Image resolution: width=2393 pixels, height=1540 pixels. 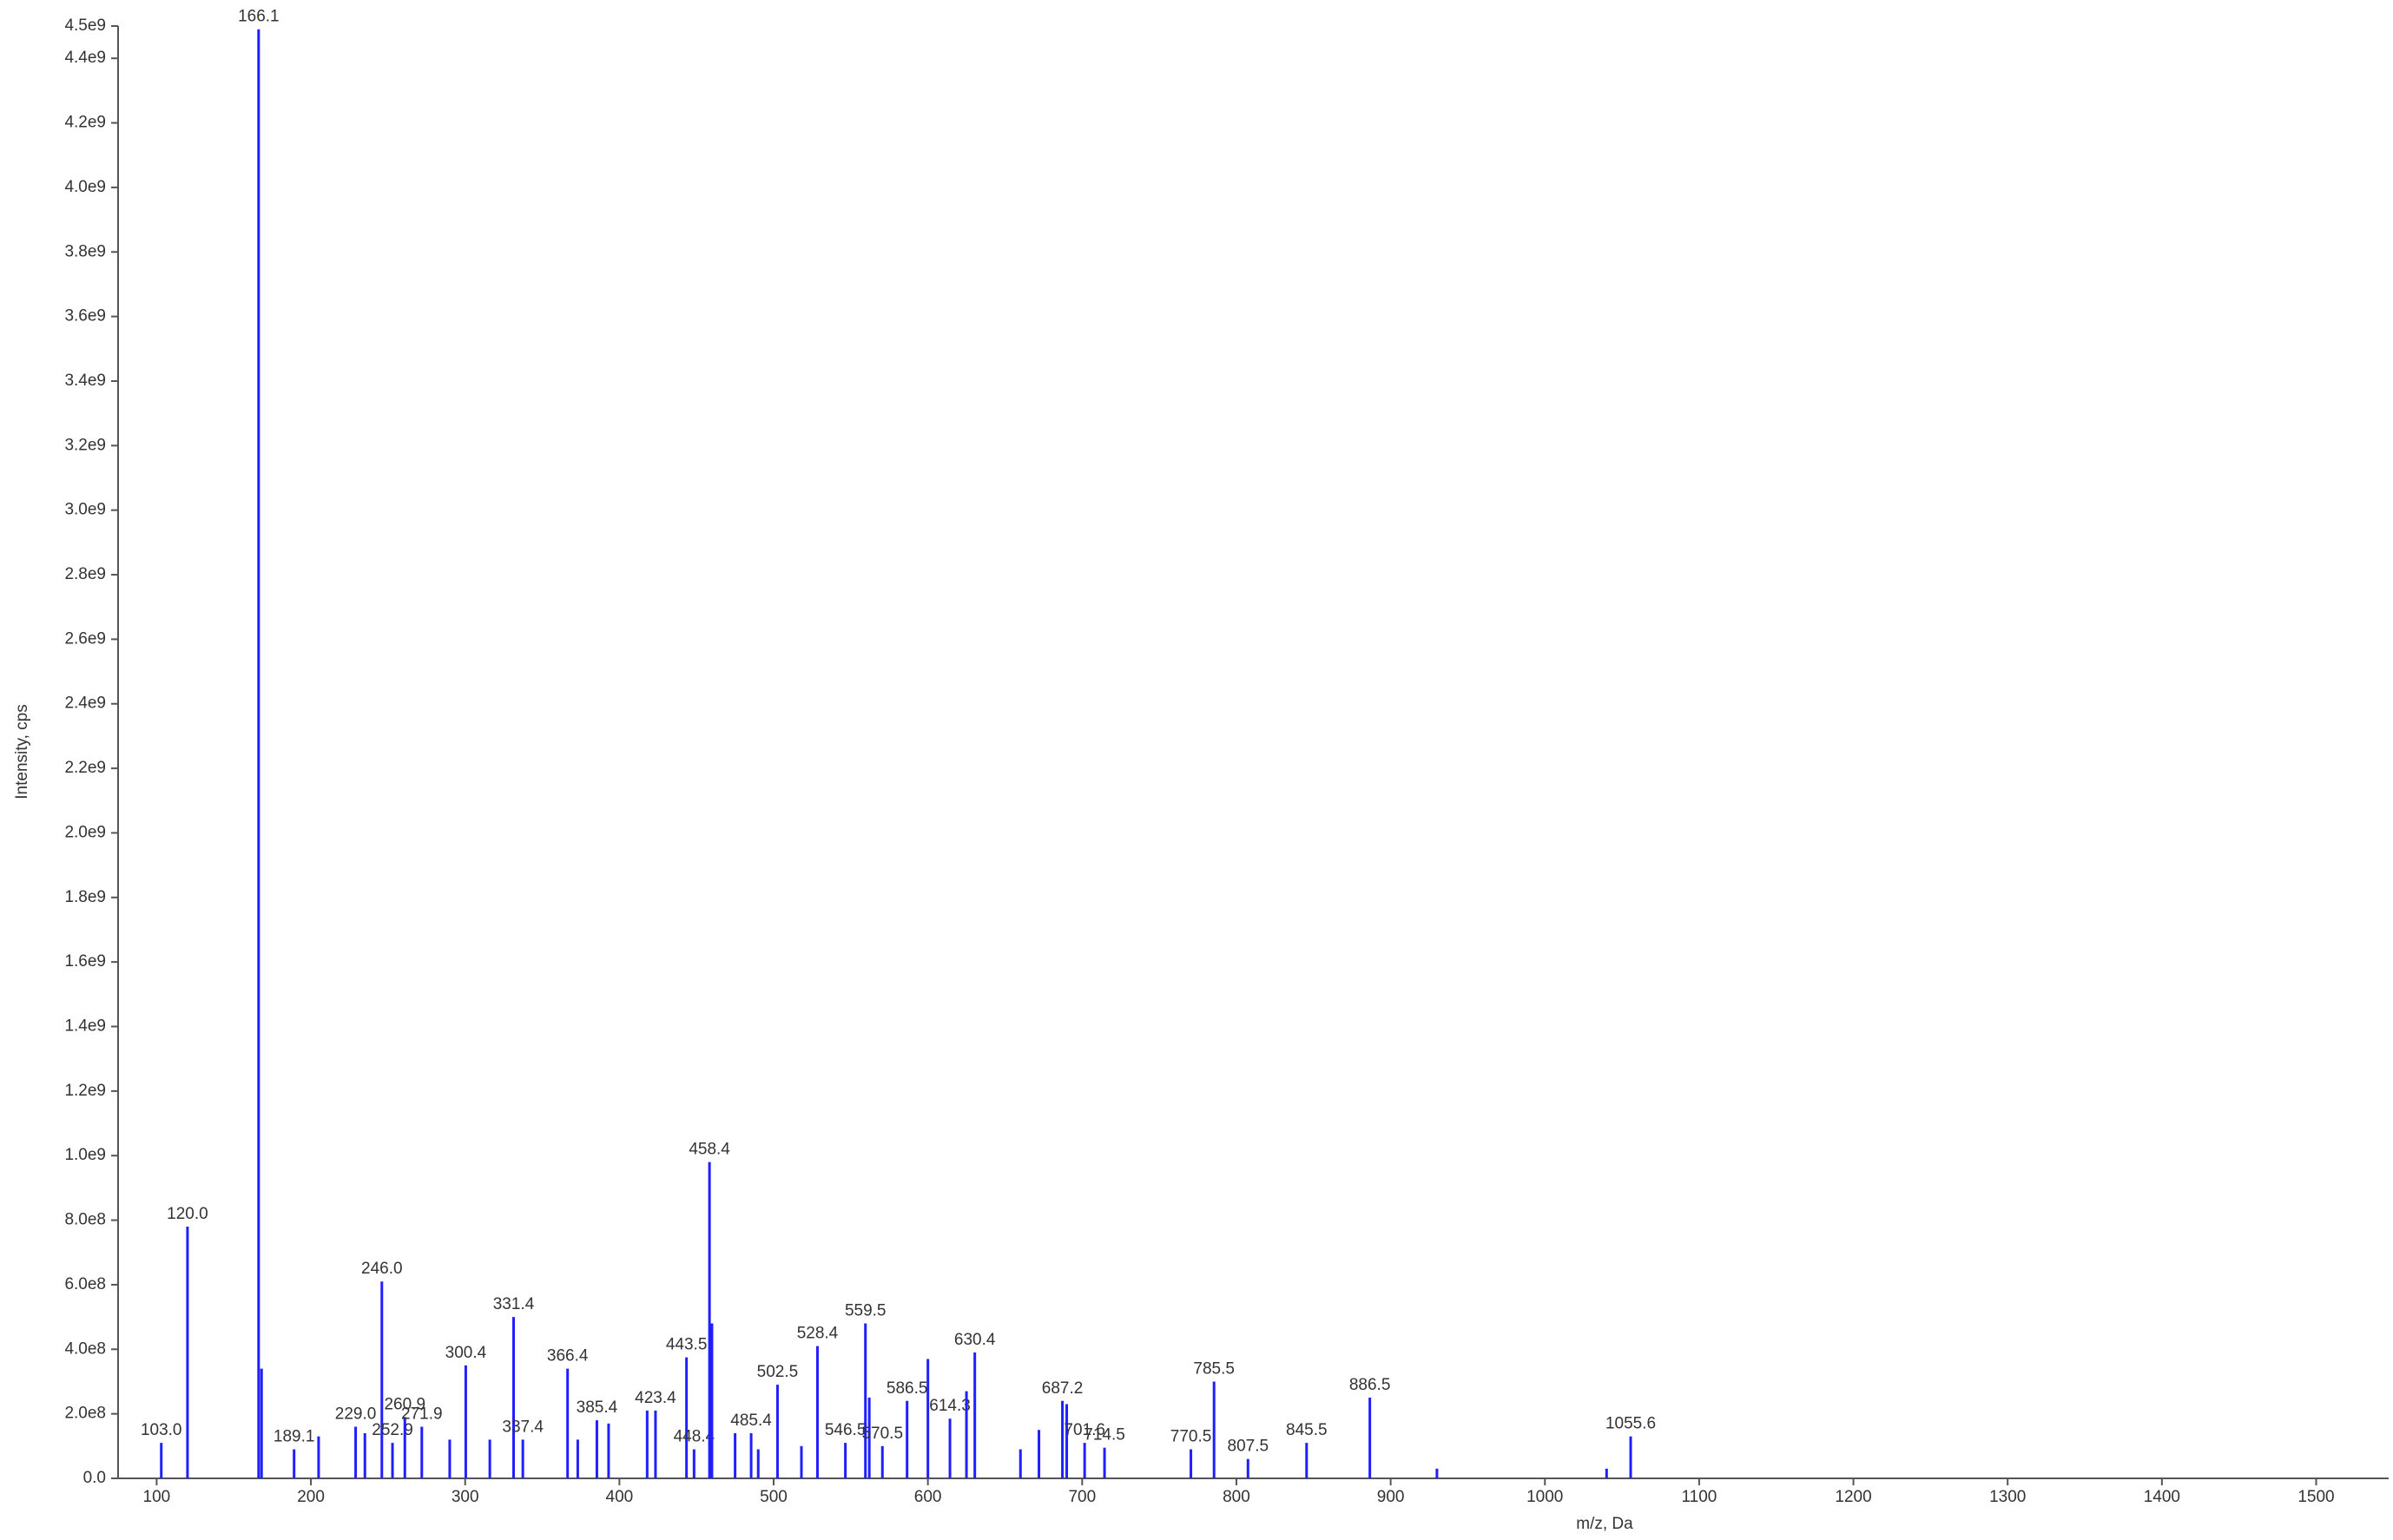 I want to click on y-tick-label: 3.0e9, so click(x=85, y=510).